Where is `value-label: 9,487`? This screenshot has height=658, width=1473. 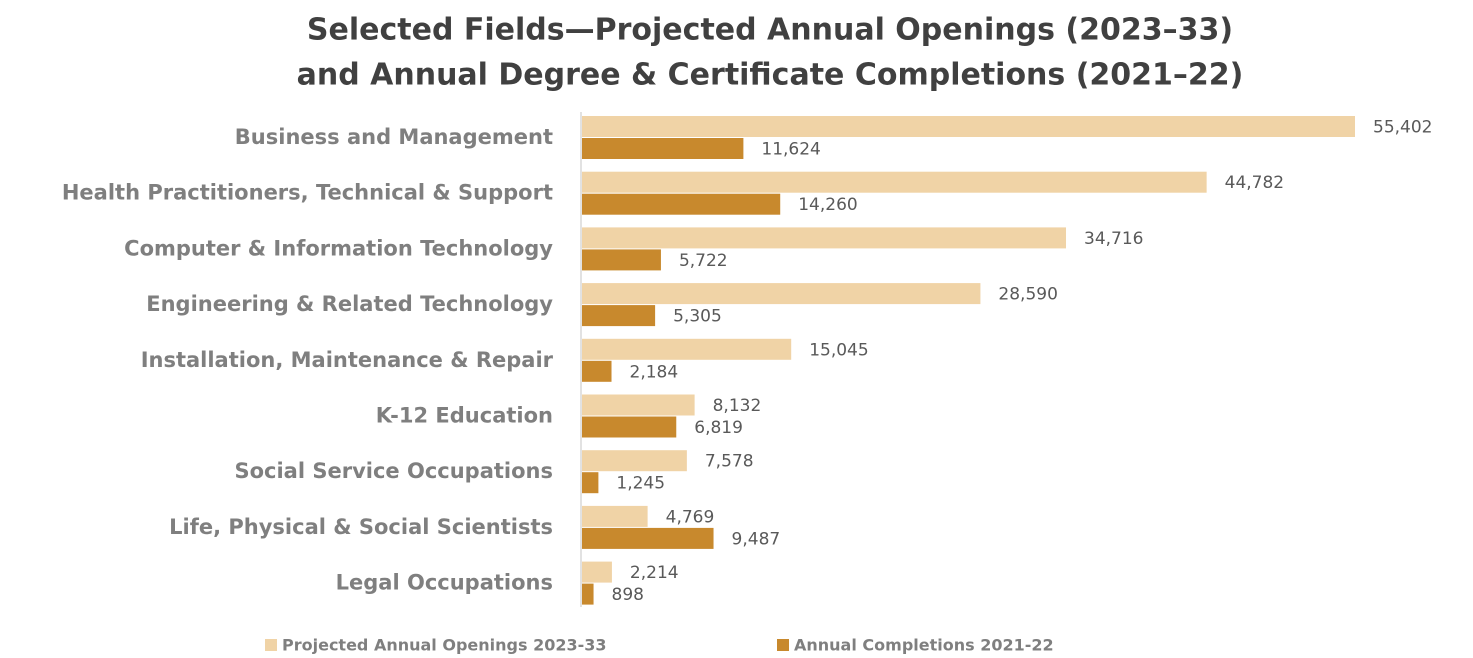 value-label: 9,487 is located at coordinates (756, 539).